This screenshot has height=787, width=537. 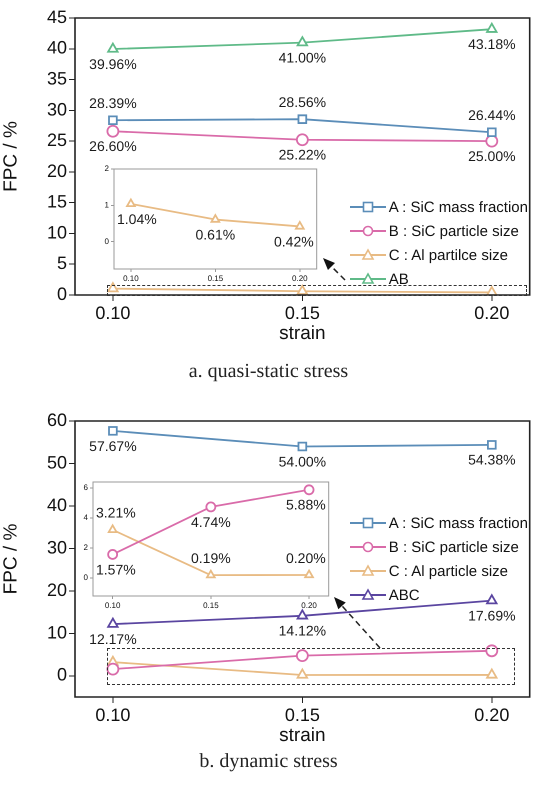 I want to click on data-label: 3.21%, so click(x=116, y=512).